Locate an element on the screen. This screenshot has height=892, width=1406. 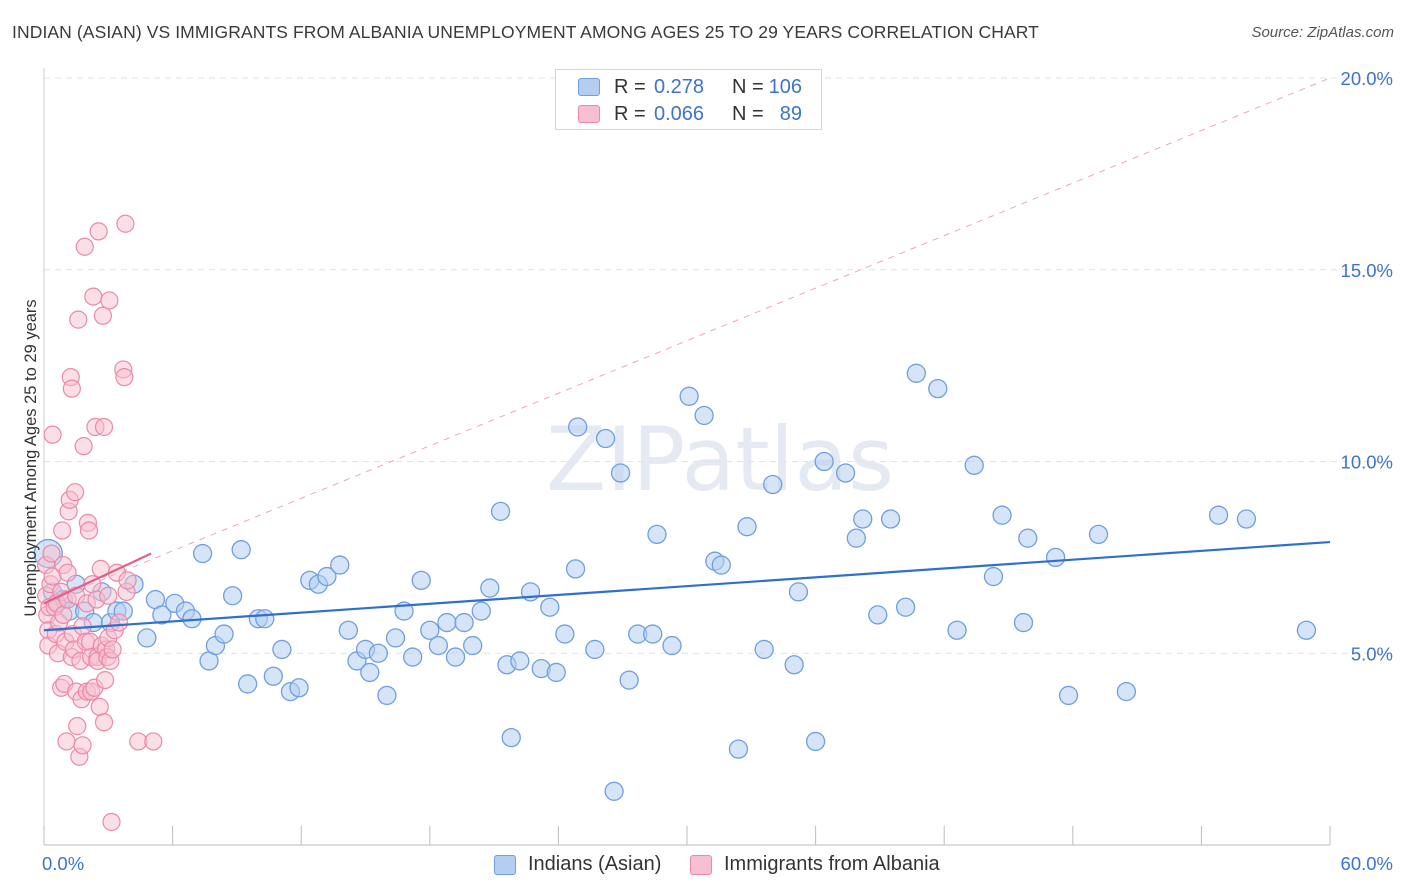
watermark: ZIPatlas is located at coordinates (720, 459).